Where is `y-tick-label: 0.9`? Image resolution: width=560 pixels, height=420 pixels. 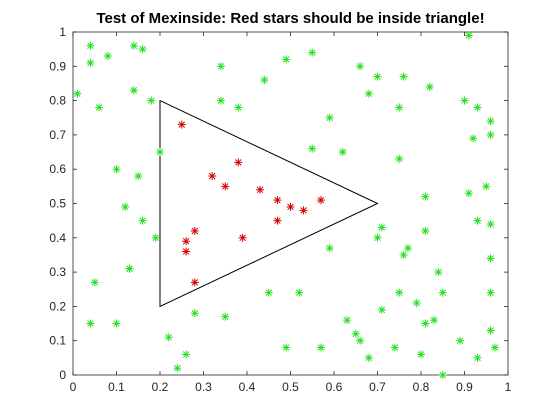 y-tick-label: 0.9 is located at coordinates (57, 66).